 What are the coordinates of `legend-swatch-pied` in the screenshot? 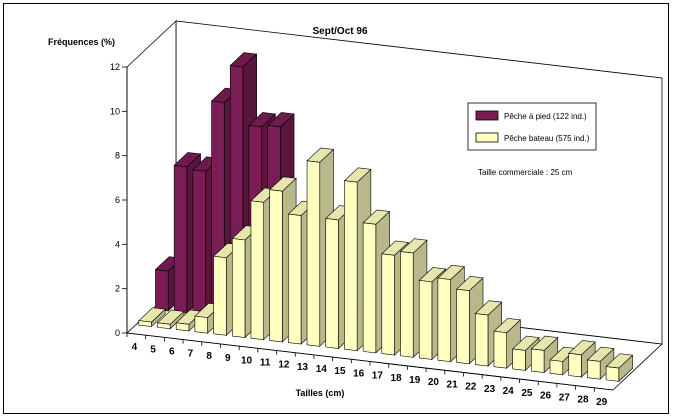 It's located at (487, 115).